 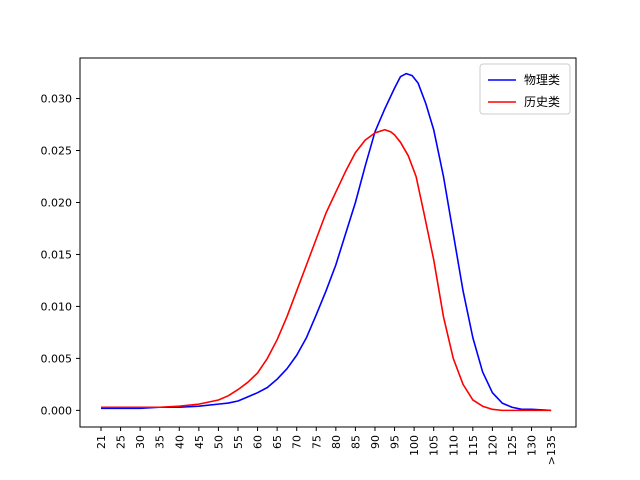 What do you see at coordinates (512, 445) in the screenshot?
I see `x-tick-label: 125` at bounding box center [512, 445].